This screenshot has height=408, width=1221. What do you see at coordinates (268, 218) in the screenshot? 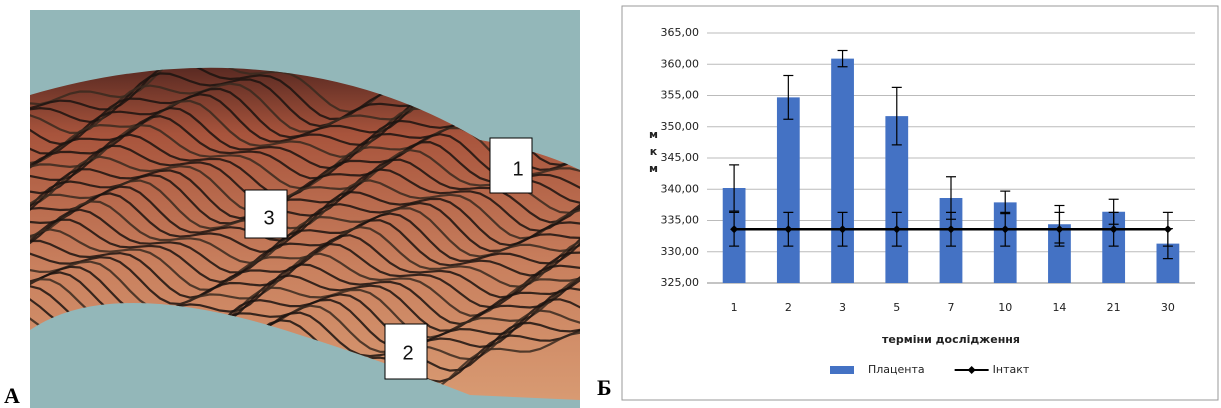
I see `marker-label: 3` at bounding box center [268, 218].